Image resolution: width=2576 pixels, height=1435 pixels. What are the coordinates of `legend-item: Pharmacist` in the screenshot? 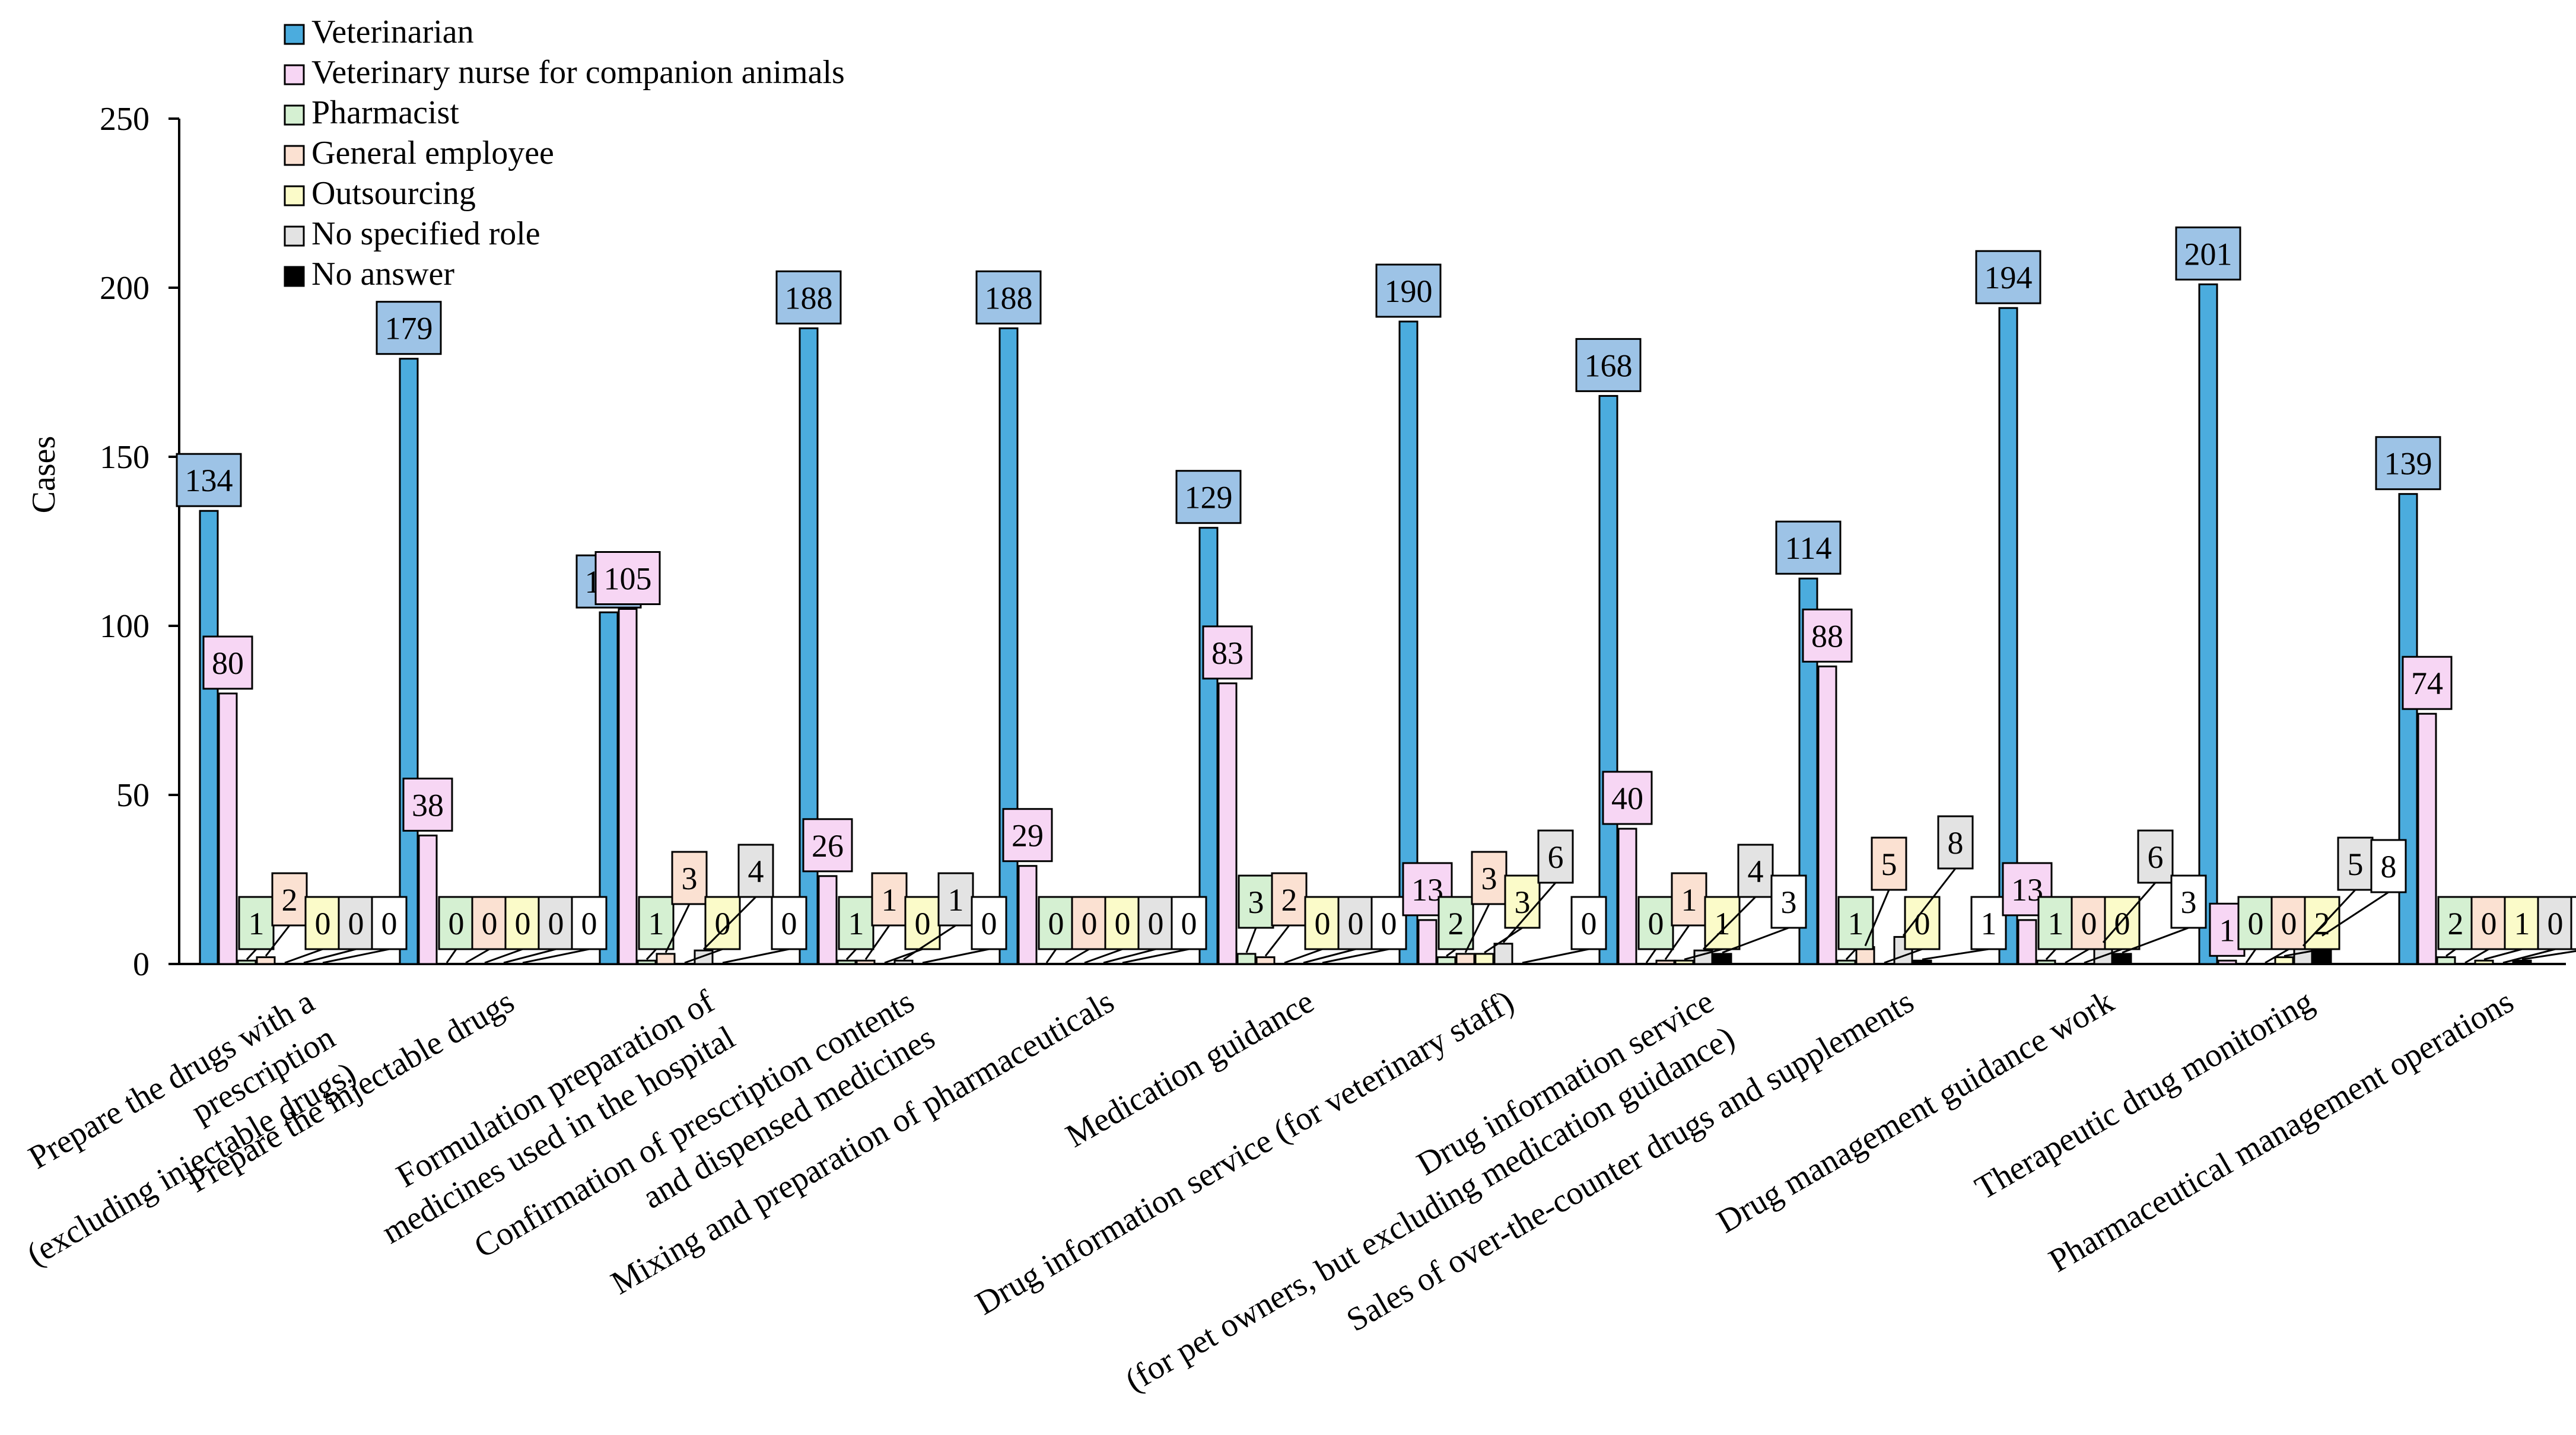 It's located at (371, 112).